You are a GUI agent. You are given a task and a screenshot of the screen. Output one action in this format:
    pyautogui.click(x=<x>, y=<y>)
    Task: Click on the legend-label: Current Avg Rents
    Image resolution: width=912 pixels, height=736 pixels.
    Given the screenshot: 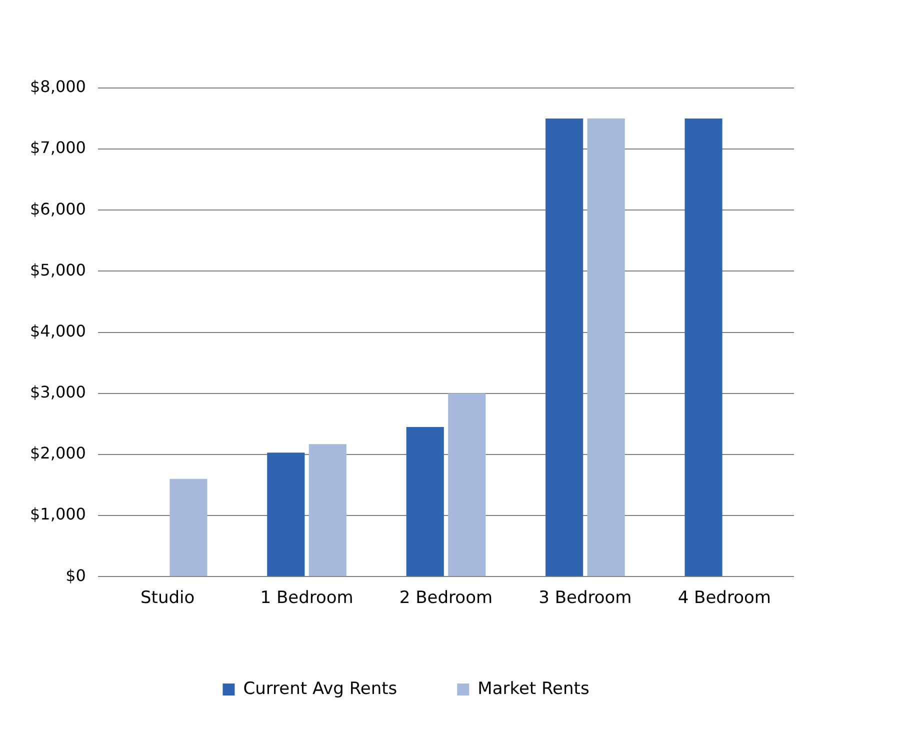 What is the action you would take?
    pyautogui.click(x=320, y=688)
    